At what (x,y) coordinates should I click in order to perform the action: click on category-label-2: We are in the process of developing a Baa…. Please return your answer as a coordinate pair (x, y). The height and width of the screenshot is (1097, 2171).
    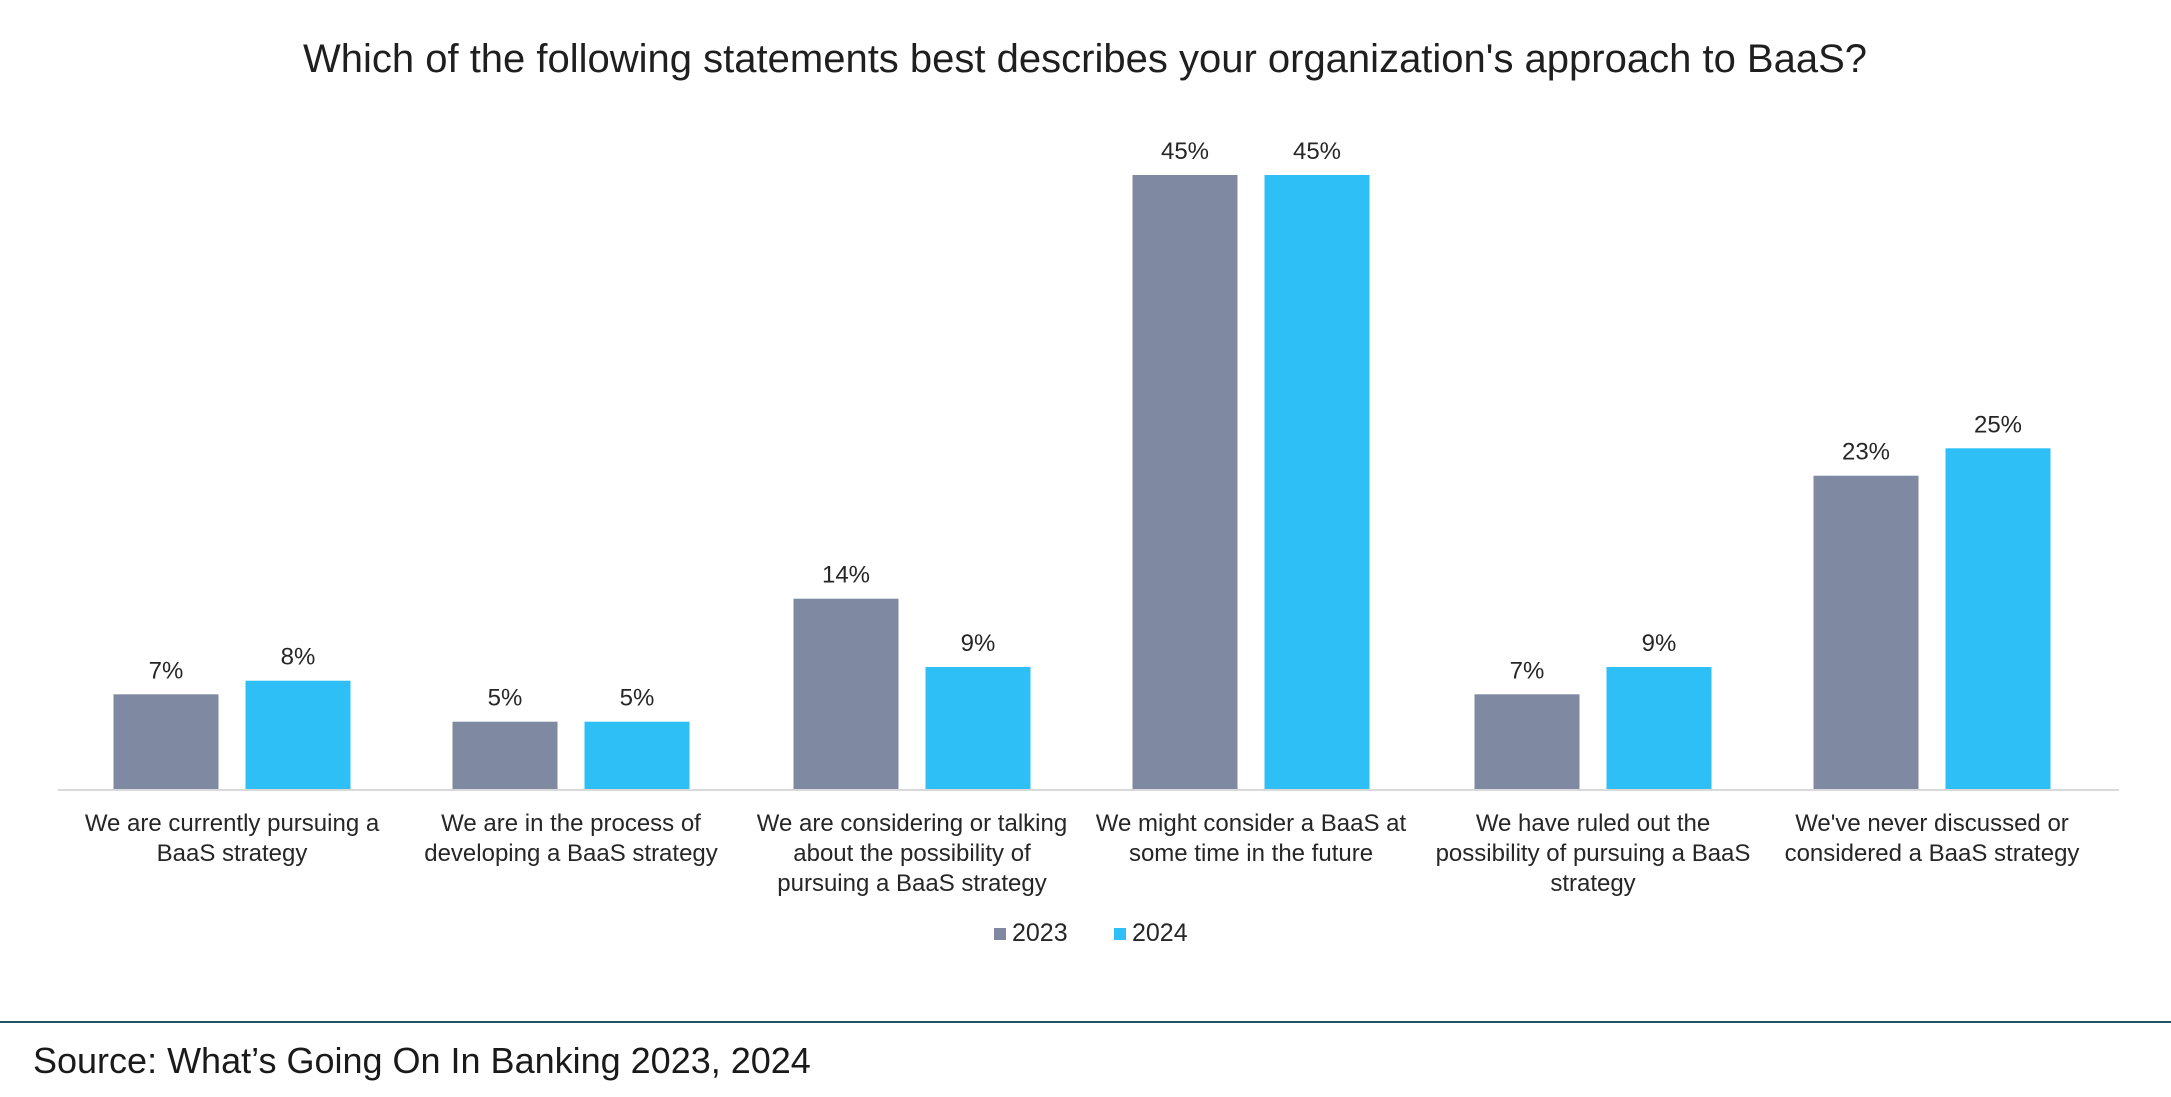
    Looking at the image, I should click on (571, 838).